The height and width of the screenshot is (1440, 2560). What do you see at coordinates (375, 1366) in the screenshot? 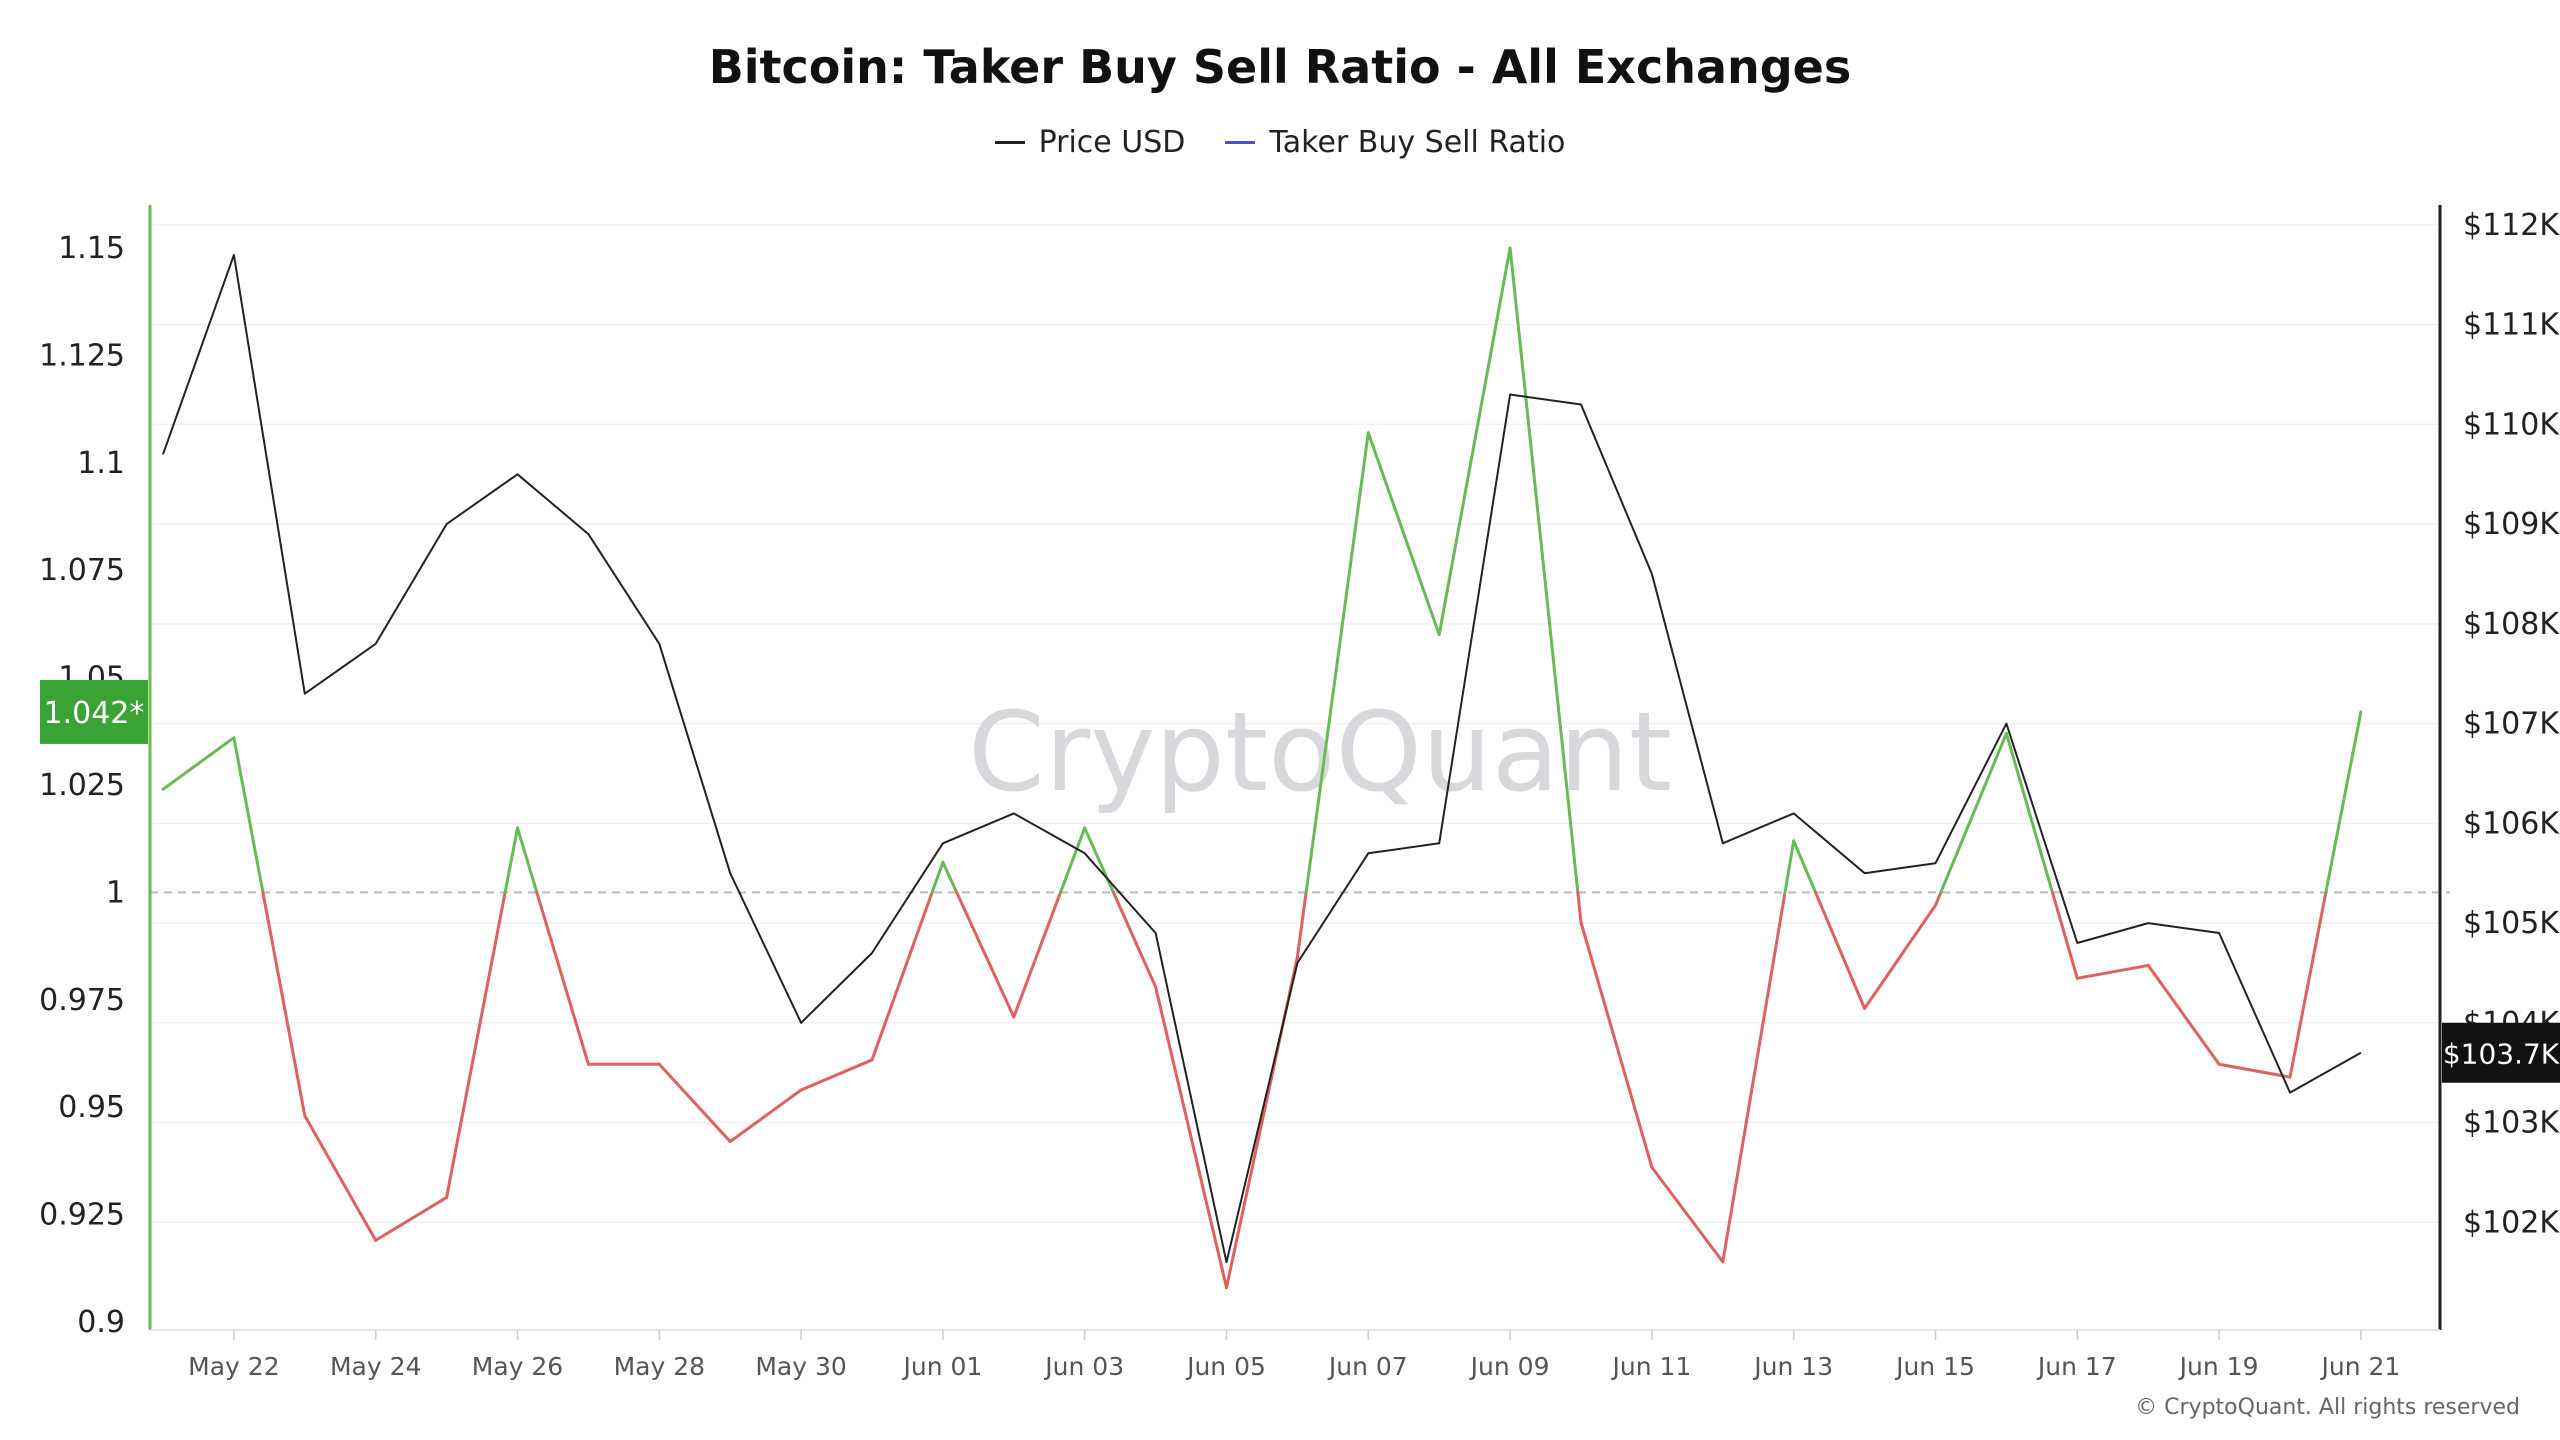
I see `x-tick-label: May 24` at bounding box center [375, 1366].